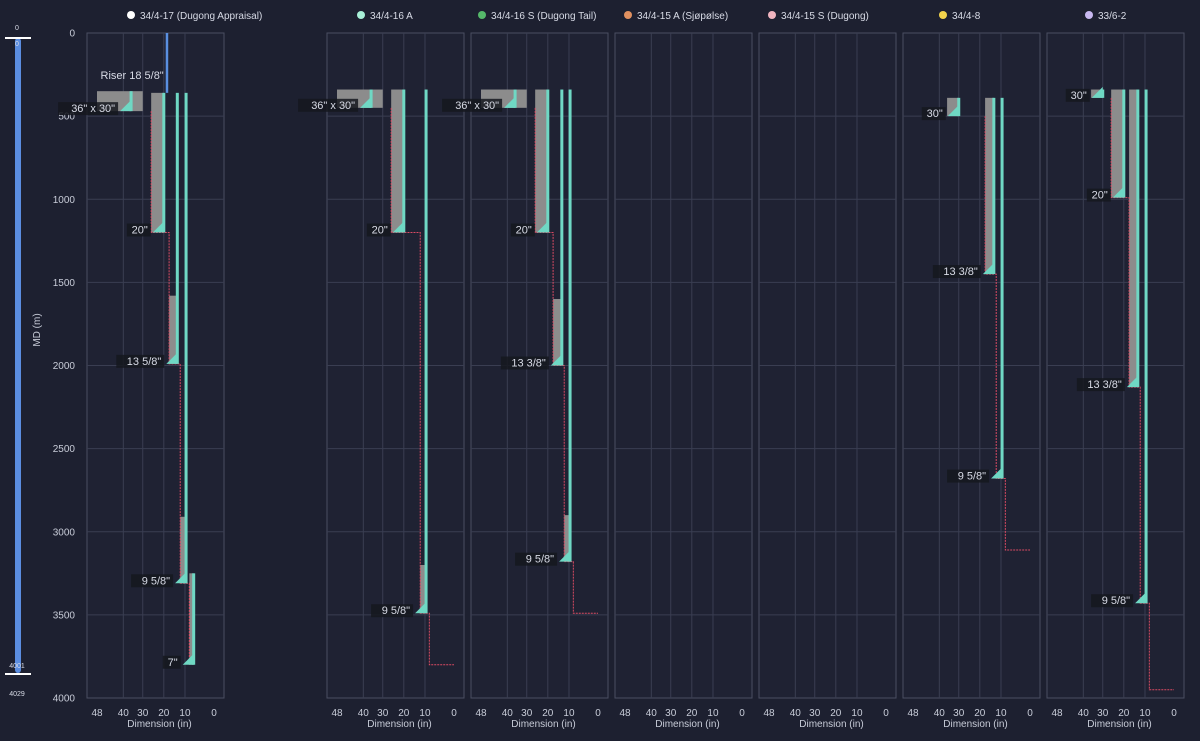  What do you see at coordinates (64, 200) in the screenshot?
I see `y-tick-label: 1000` at bounding box center [64, 200].